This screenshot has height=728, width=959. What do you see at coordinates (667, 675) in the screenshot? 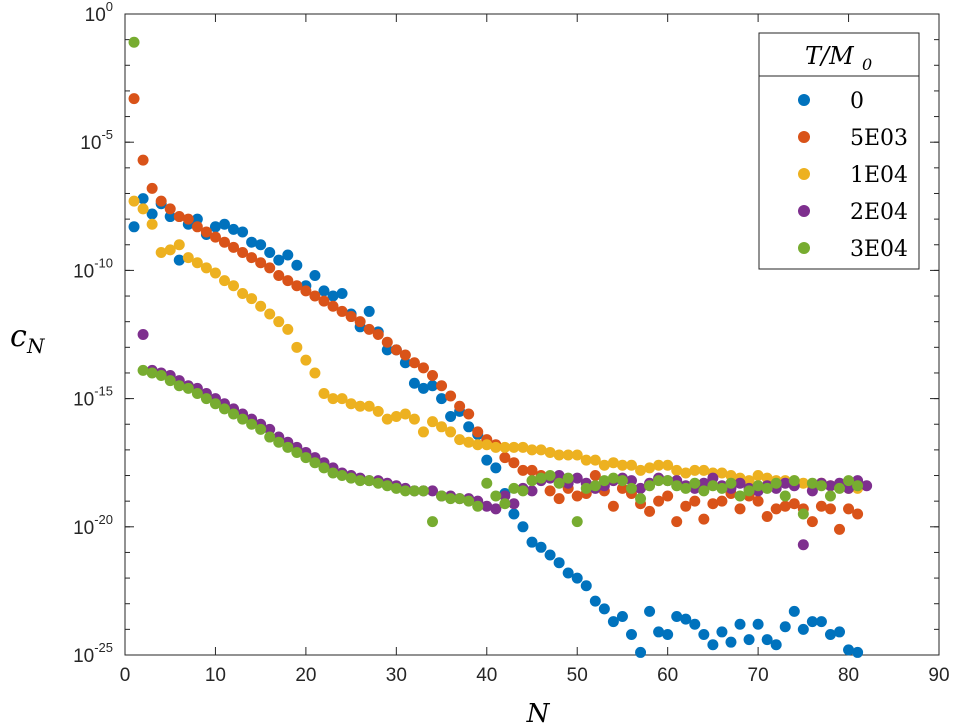
I see `x-tick-label: 60` at bounding box center [667, 675].